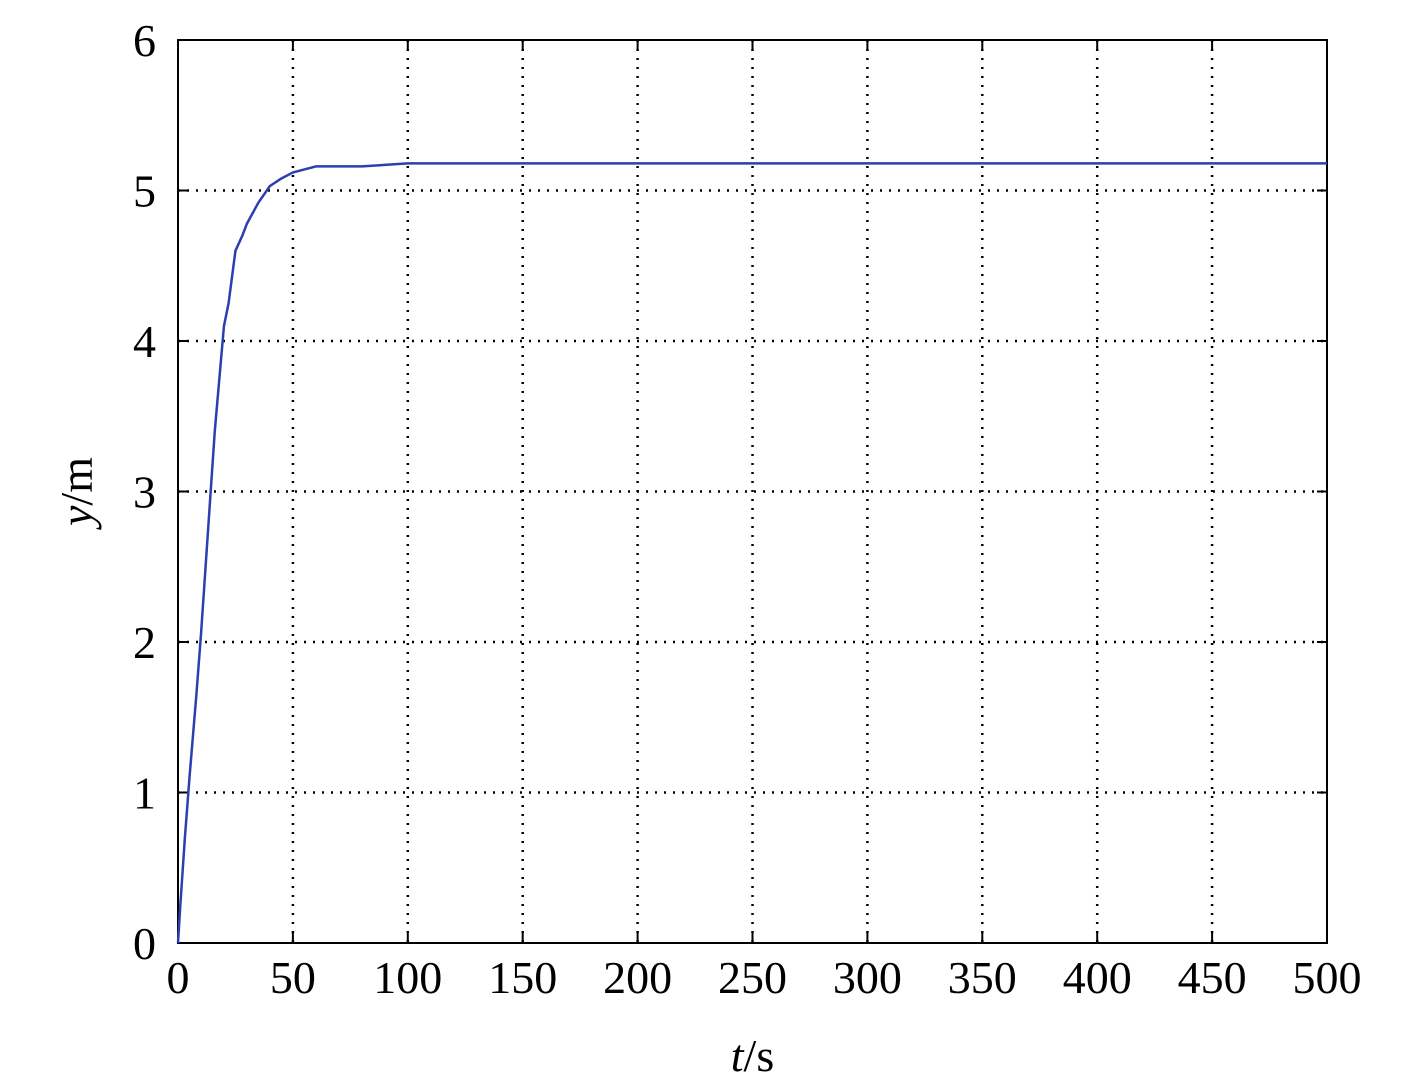 The width and height of the screenshot is (1415, 1086). I want to click on y-tick-label: 3, so click(144, 492).